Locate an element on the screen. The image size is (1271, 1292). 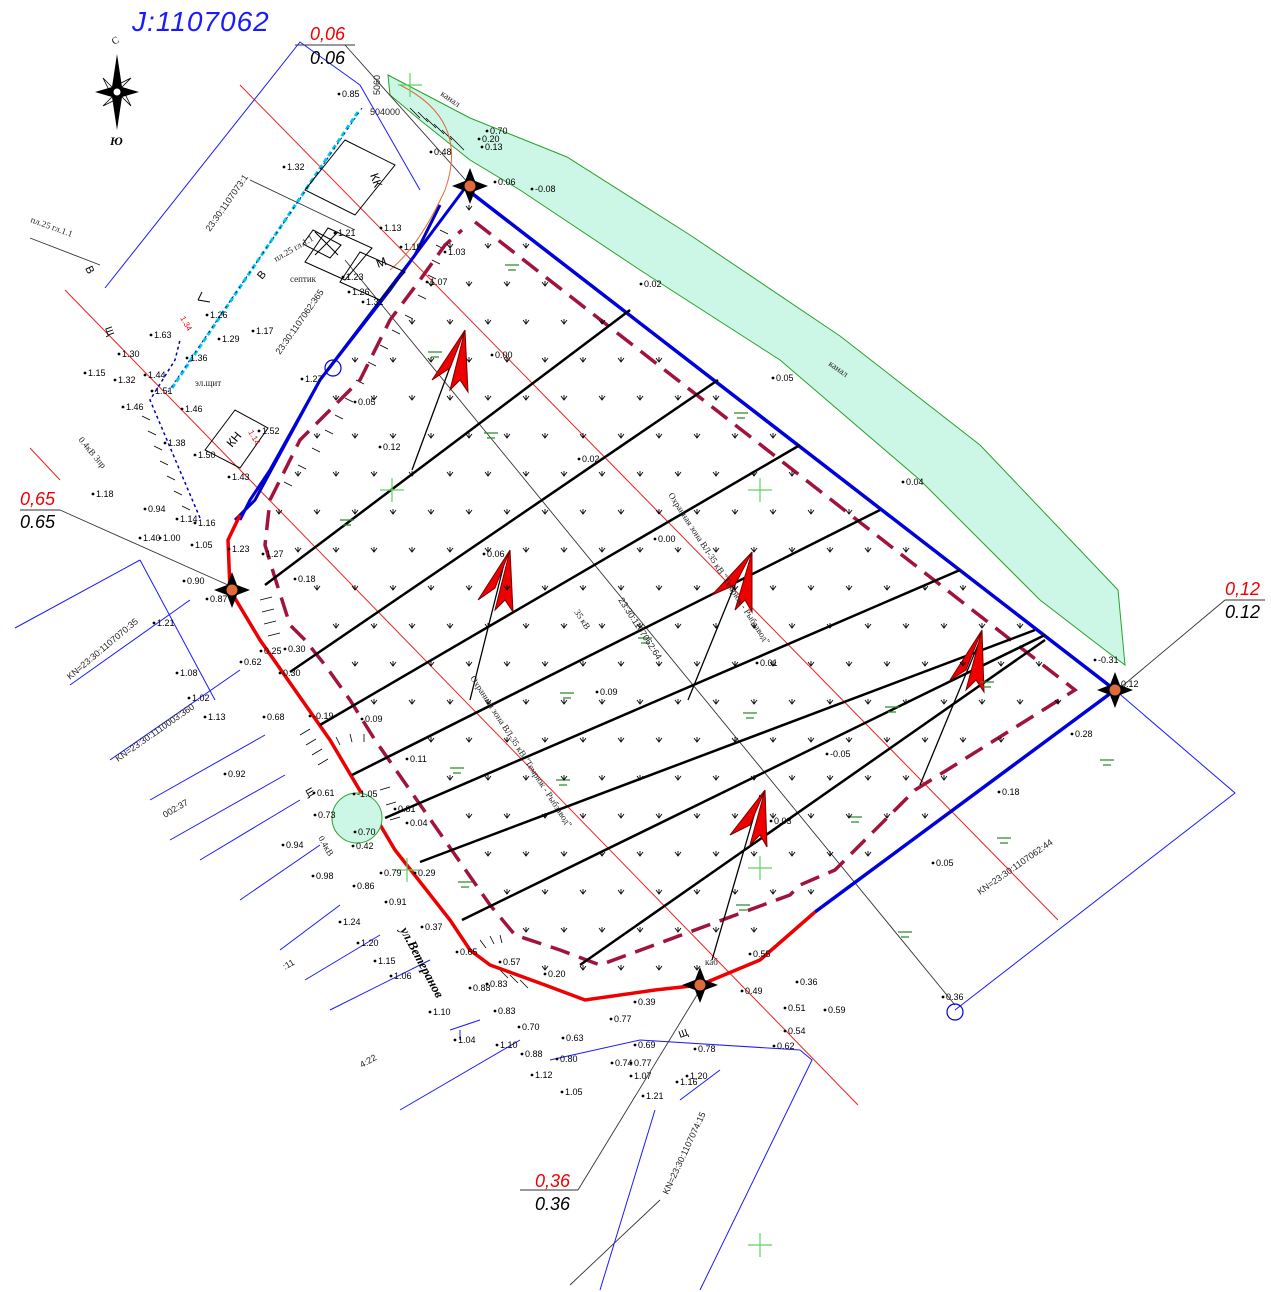
cadastral-label: KN=23:30:1110003:360 is located at coordinates (154, 733).